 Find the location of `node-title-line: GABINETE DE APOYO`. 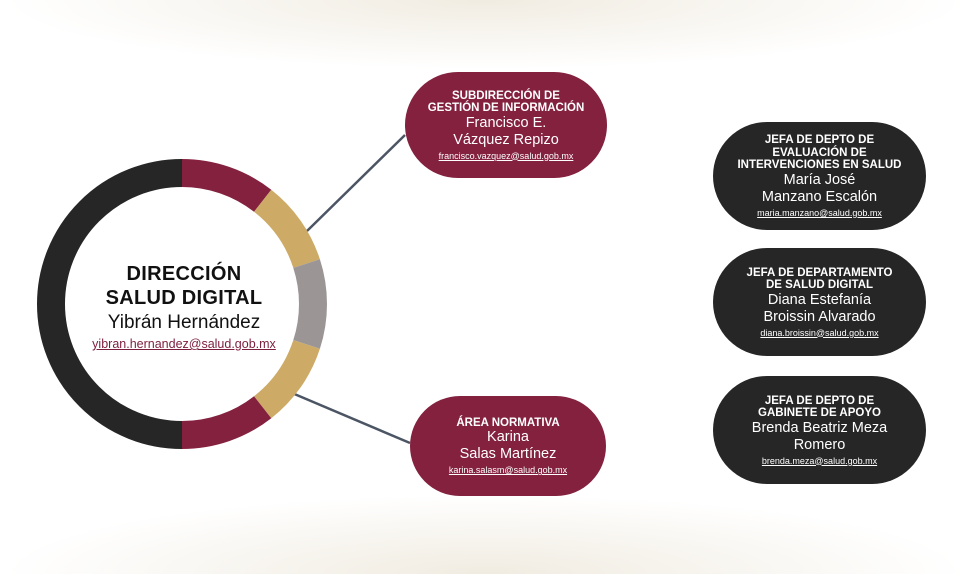

node-title-line: GABINETE DE APOYO is located at coordinates (819, 413).